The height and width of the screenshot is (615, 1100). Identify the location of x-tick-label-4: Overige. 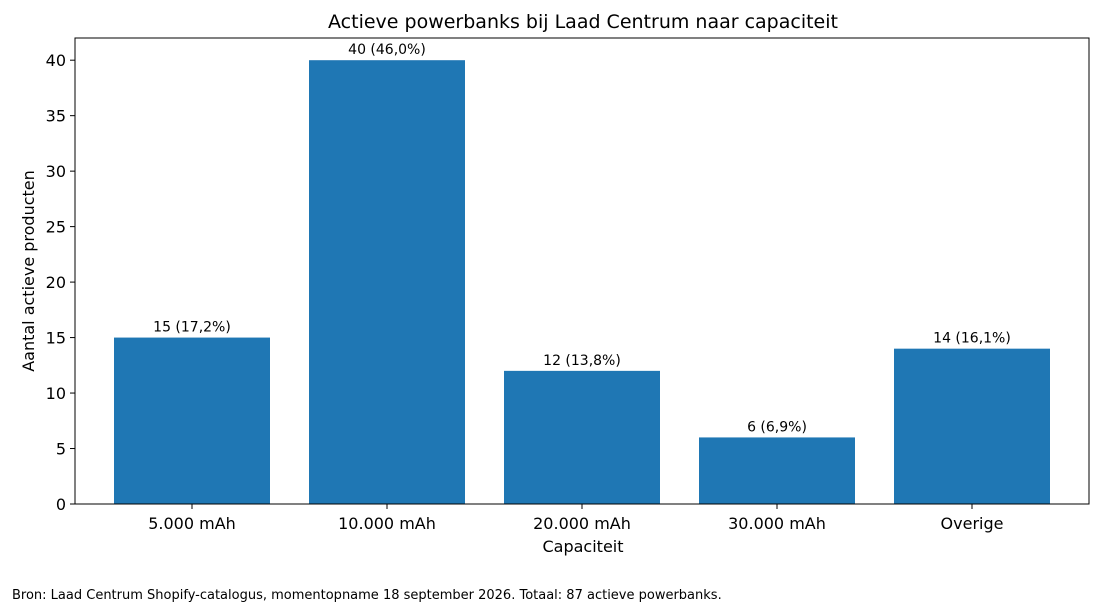
(972, 523).